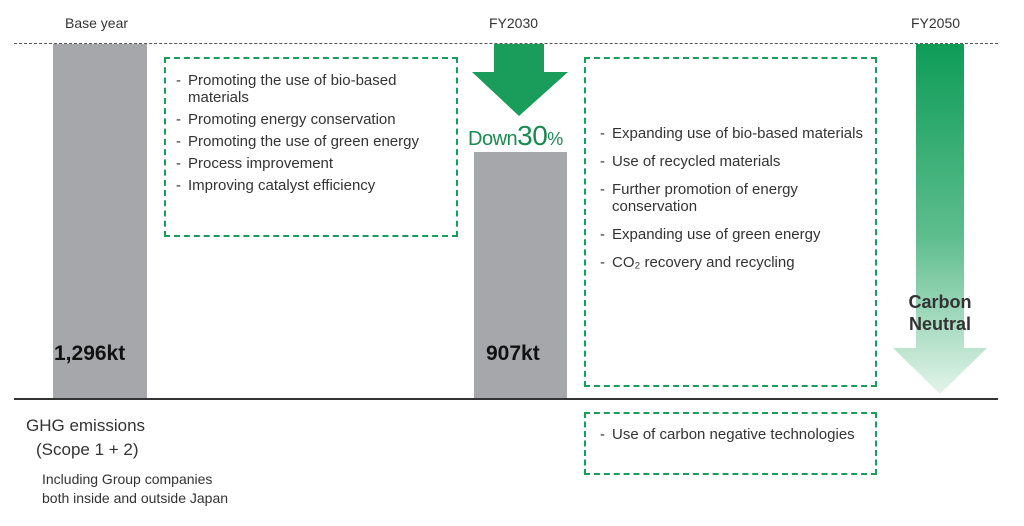 This screenshot has width=1024, height=526. I want to click on down-arrow-icon, so click(520, 80).